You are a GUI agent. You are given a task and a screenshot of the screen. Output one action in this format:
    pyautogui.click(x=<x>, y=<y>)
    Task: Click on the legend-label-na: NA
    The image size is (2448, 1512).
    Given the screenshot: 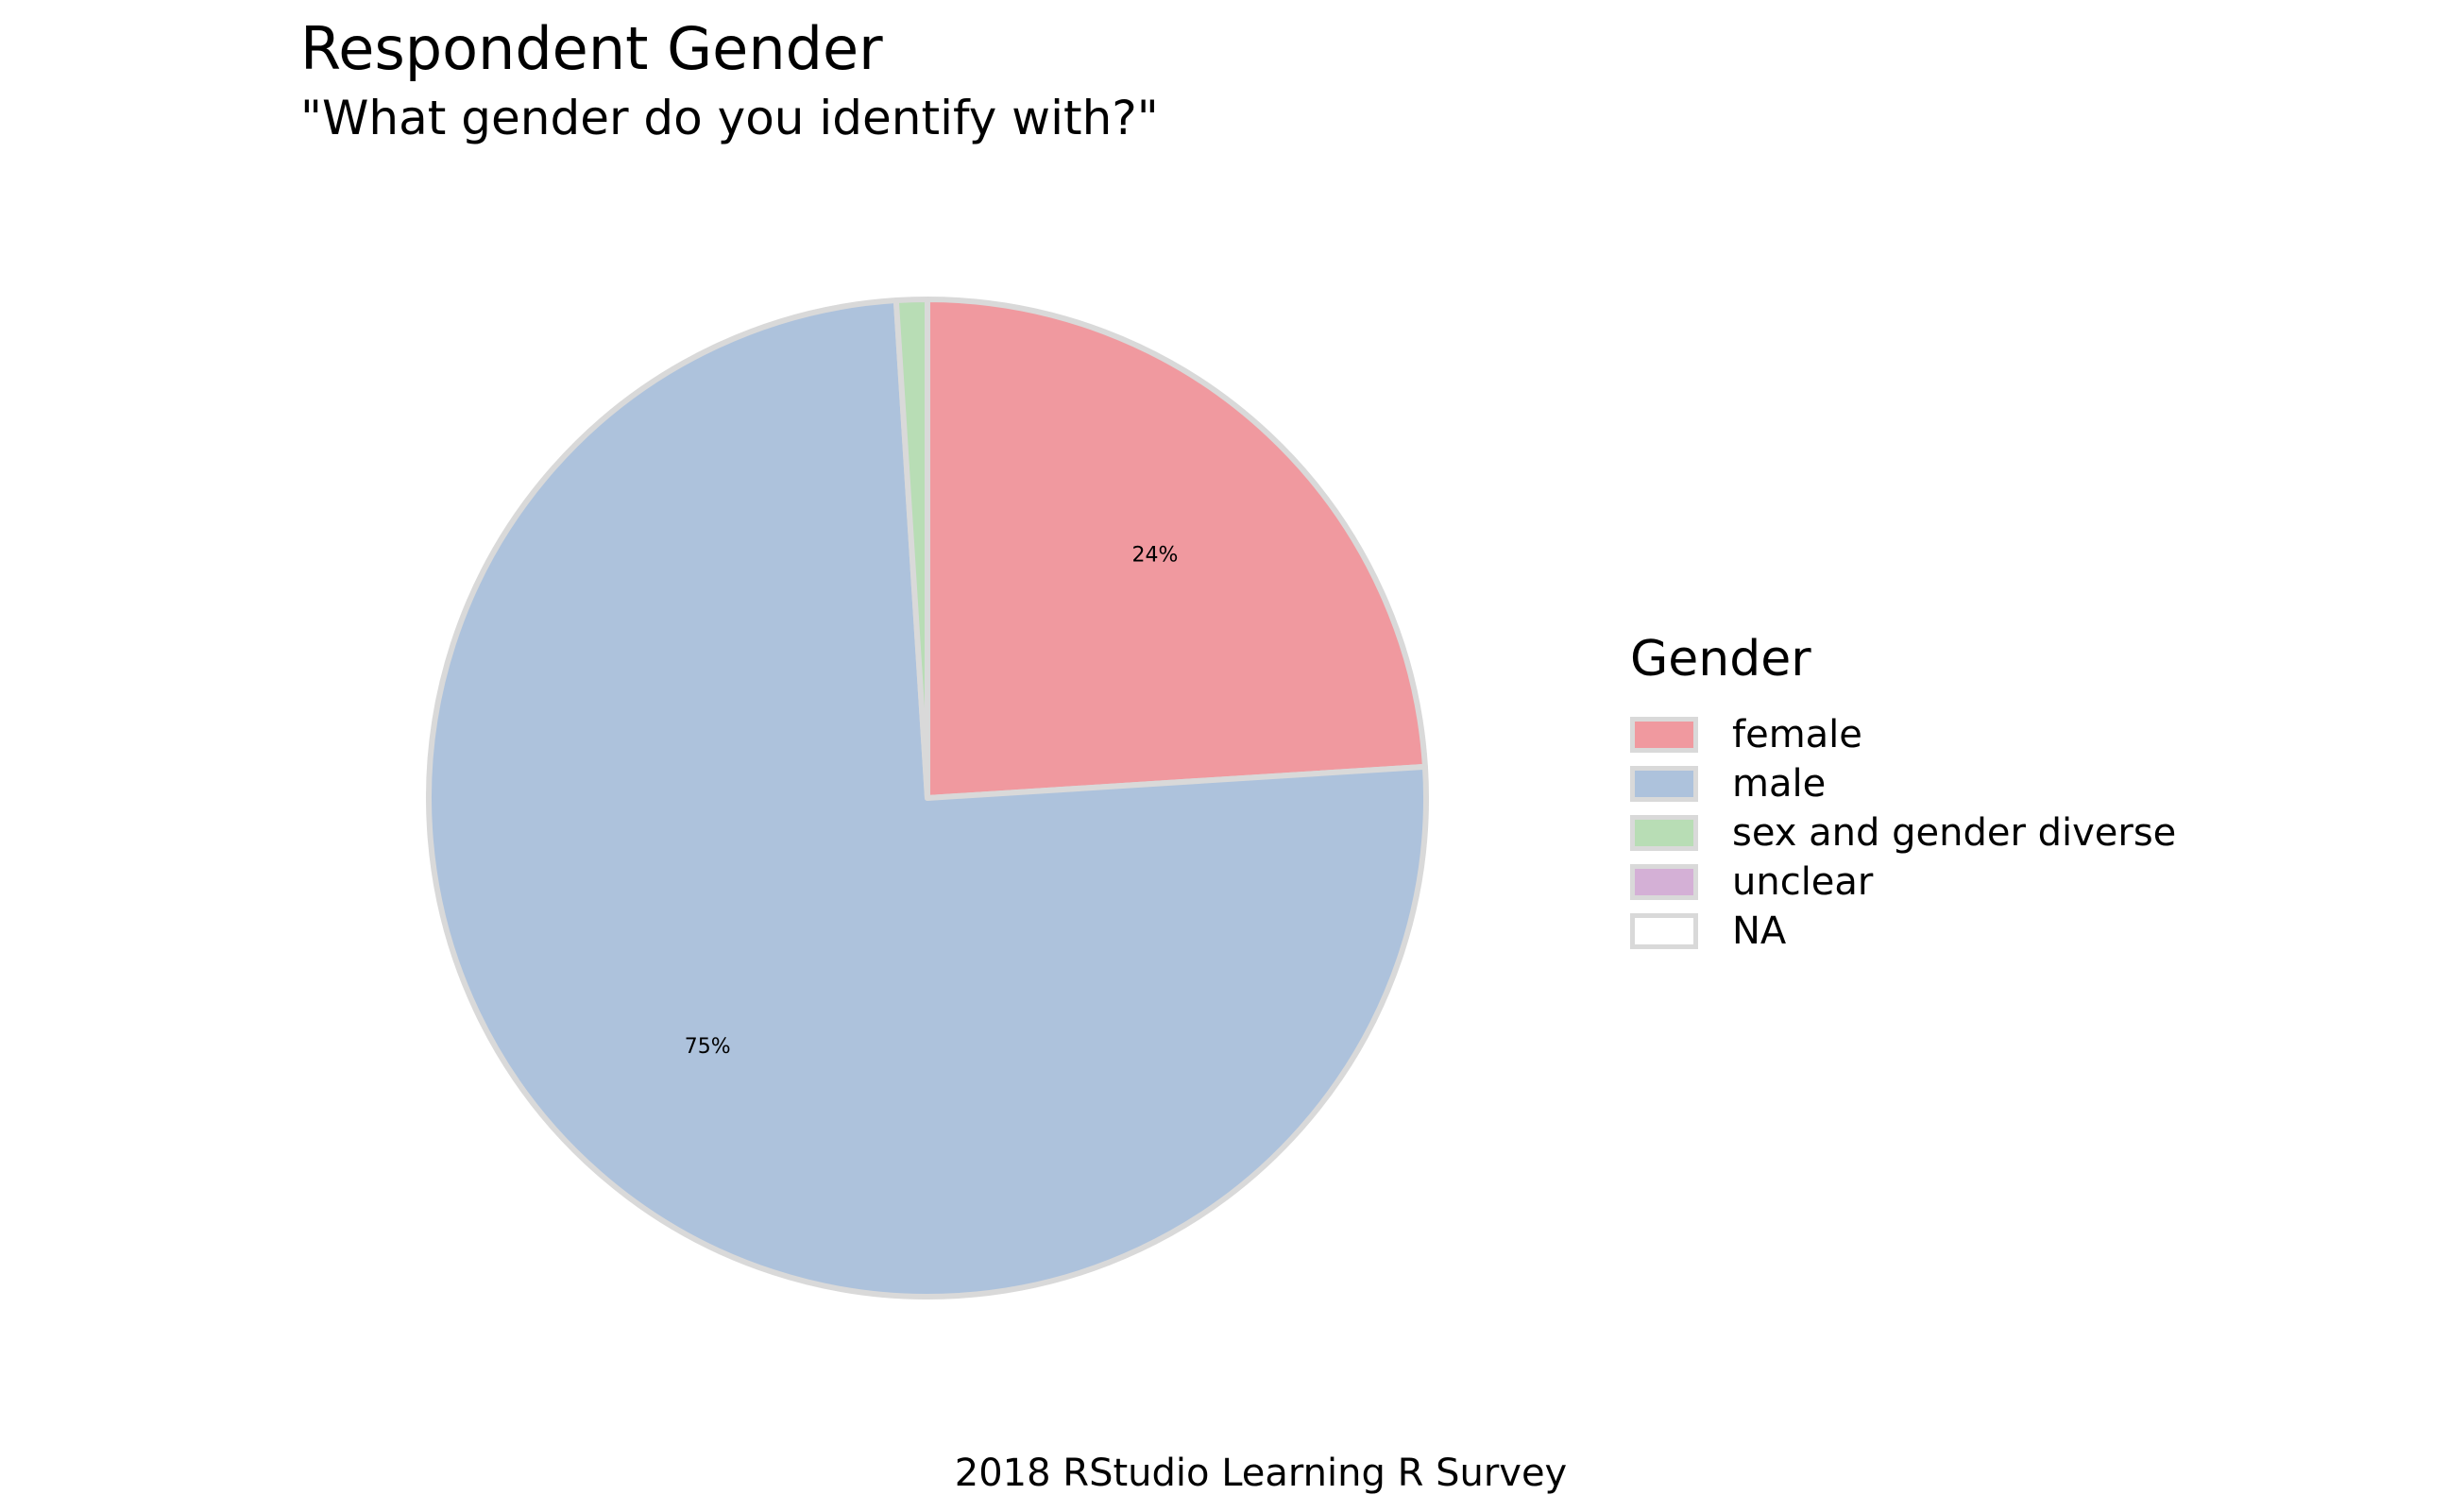 What is the action you would take?
    pyautogui.click(x=1759, y=931)
    